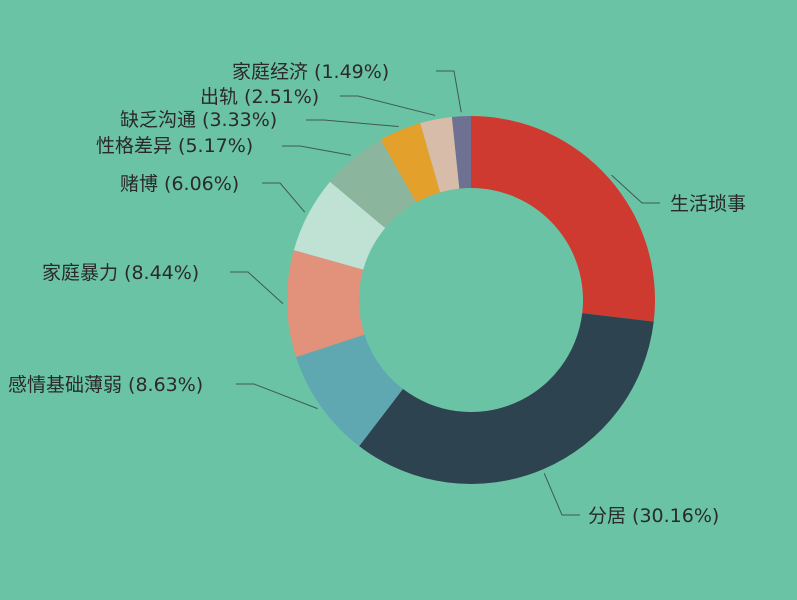 The height and width of the screenshot is (600, 797). What do you see at coordinates (317, 150) in the screenshot?
I see `leader-line-性格差异` at bounding box center [317, 150].